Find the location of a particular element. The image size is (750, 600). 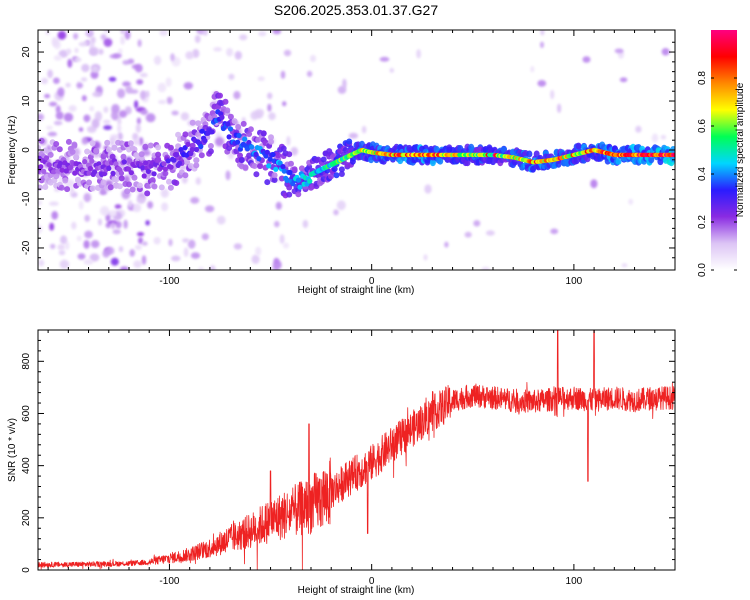

spectrogram-x-tick-label: -100 is located at coordinates (169, 281).